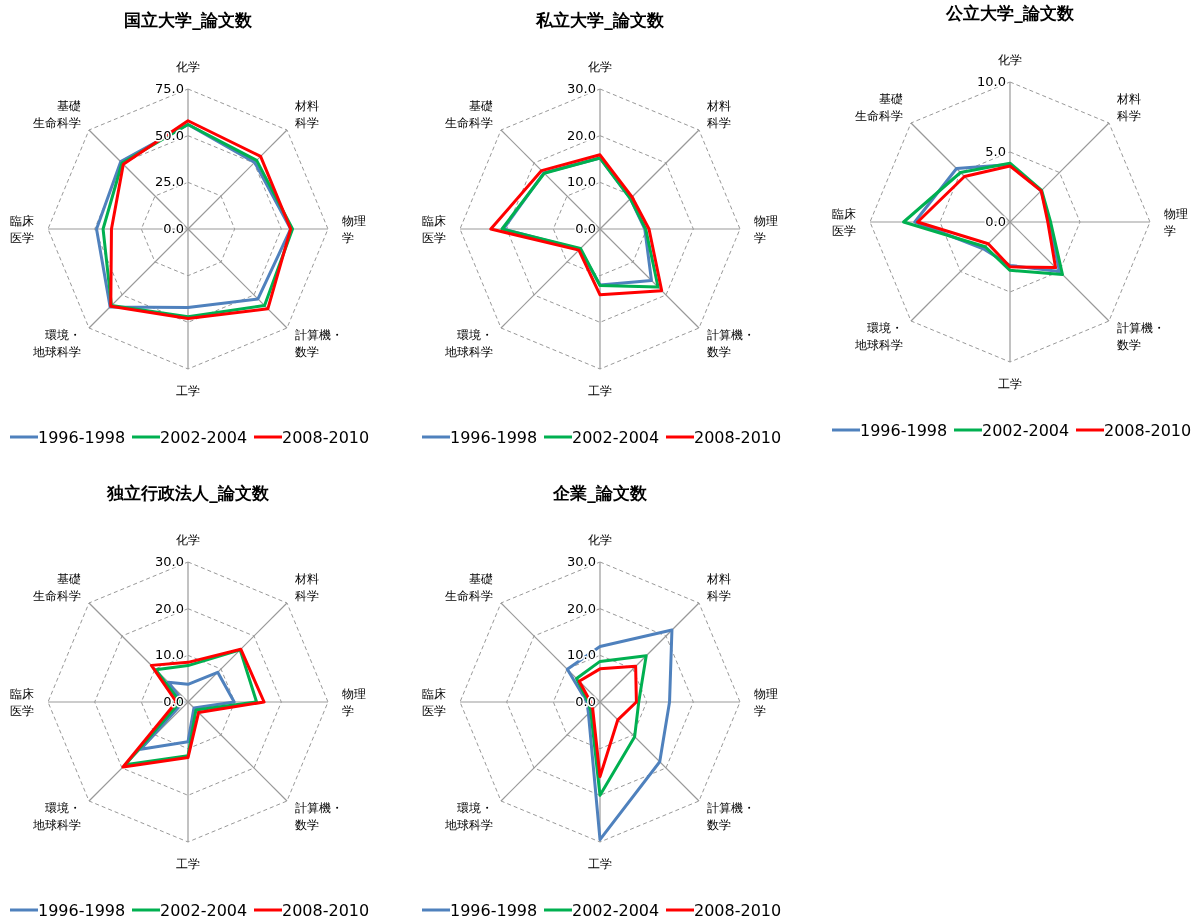  Describe the element at coordinates (188, 20) in the screenshot. I see `chart-title: 国立大学_論文数` at that location.